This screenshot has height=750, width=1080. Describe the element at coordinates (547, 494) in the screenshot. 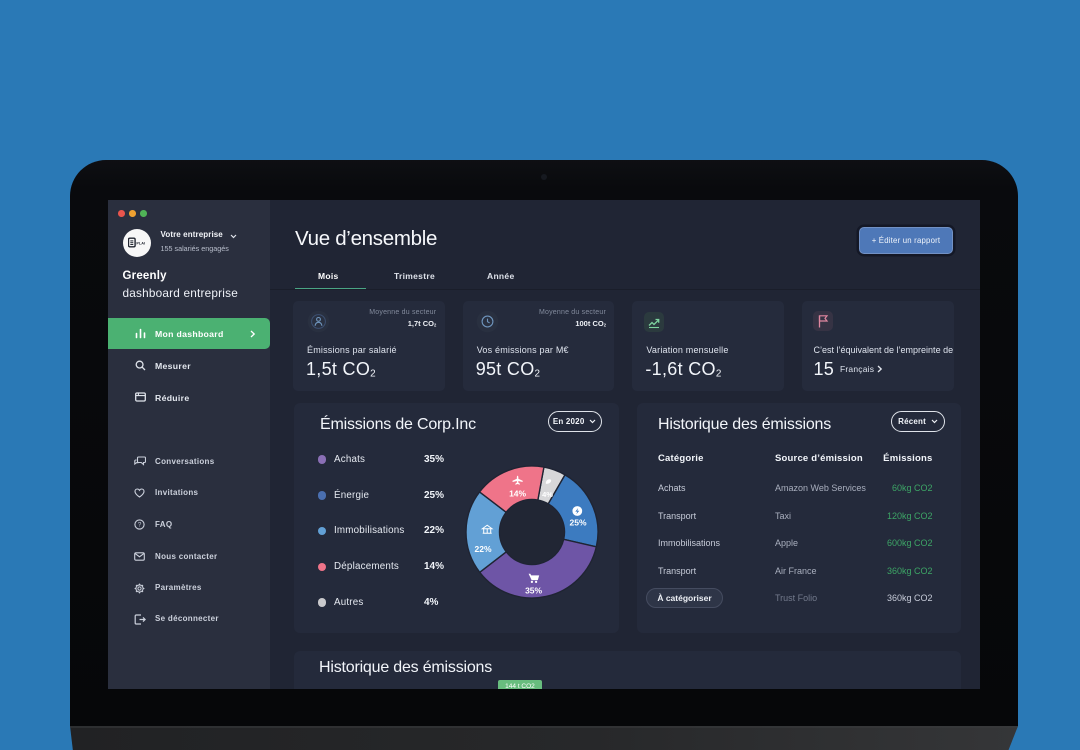

I see `svg-text: 4%` at that location.